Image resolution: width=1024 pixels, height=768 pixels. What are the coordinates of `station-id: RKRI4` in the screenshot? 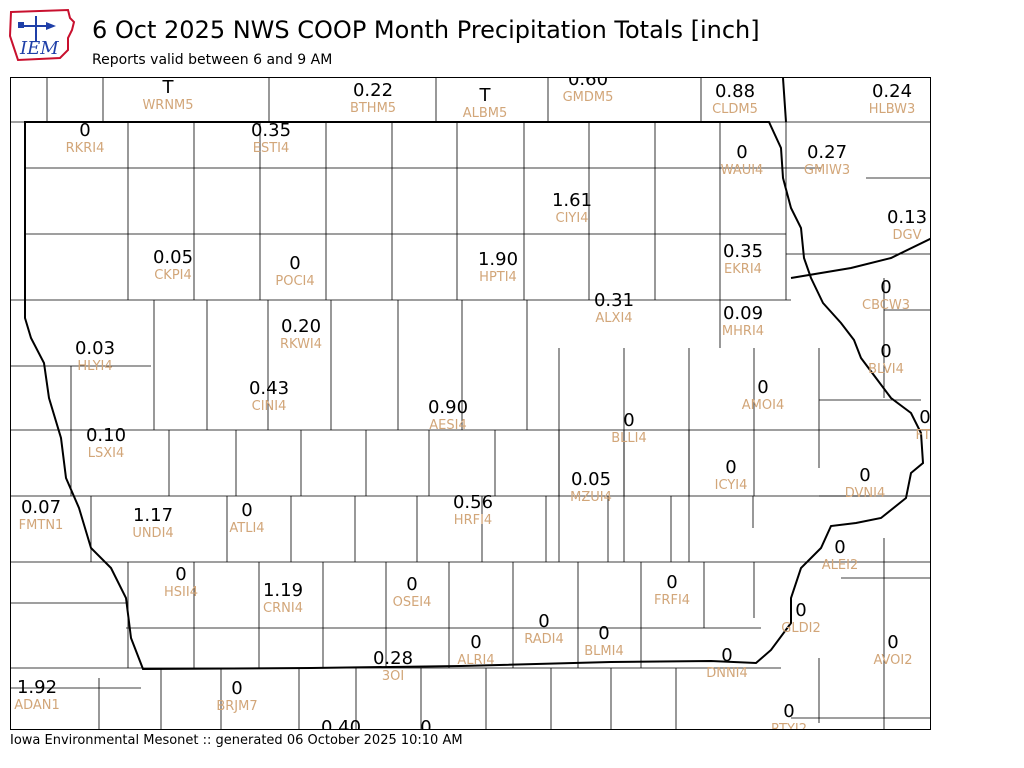 It's located at (85, 148).